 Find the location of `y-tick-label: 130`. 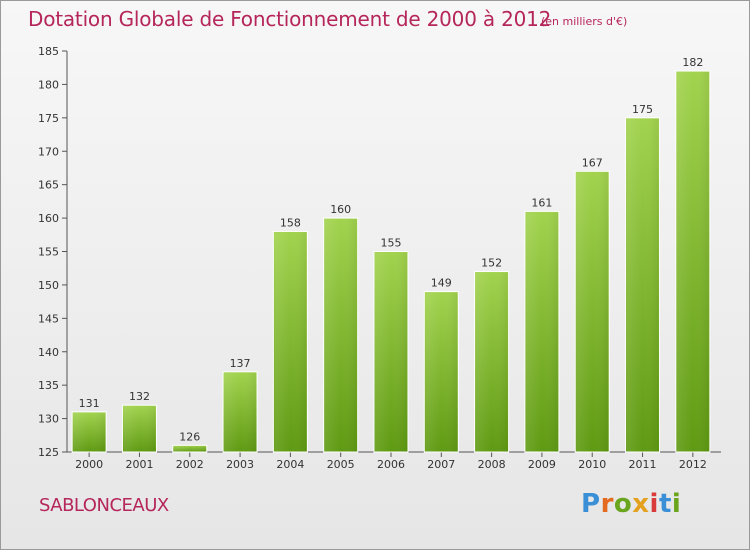

y-tick-label: 130 is located at coordinates (48, 419).